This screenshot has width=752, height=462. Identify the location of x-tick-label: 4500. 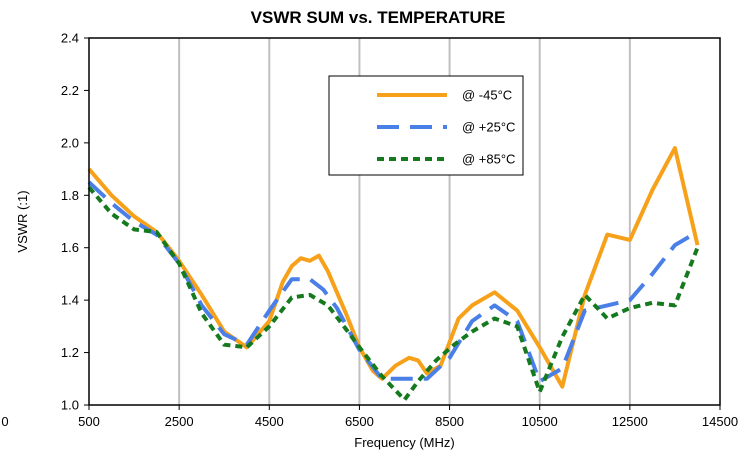
(269, 421).